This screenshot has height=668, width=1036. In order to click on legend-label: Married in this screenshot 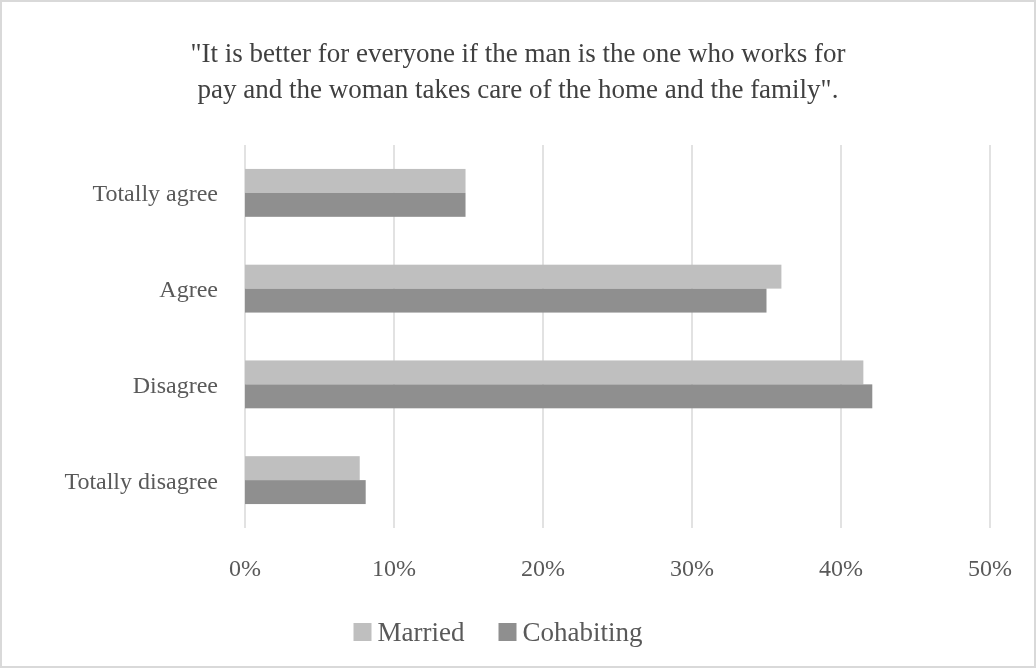, I will do `click(421, 632)`.